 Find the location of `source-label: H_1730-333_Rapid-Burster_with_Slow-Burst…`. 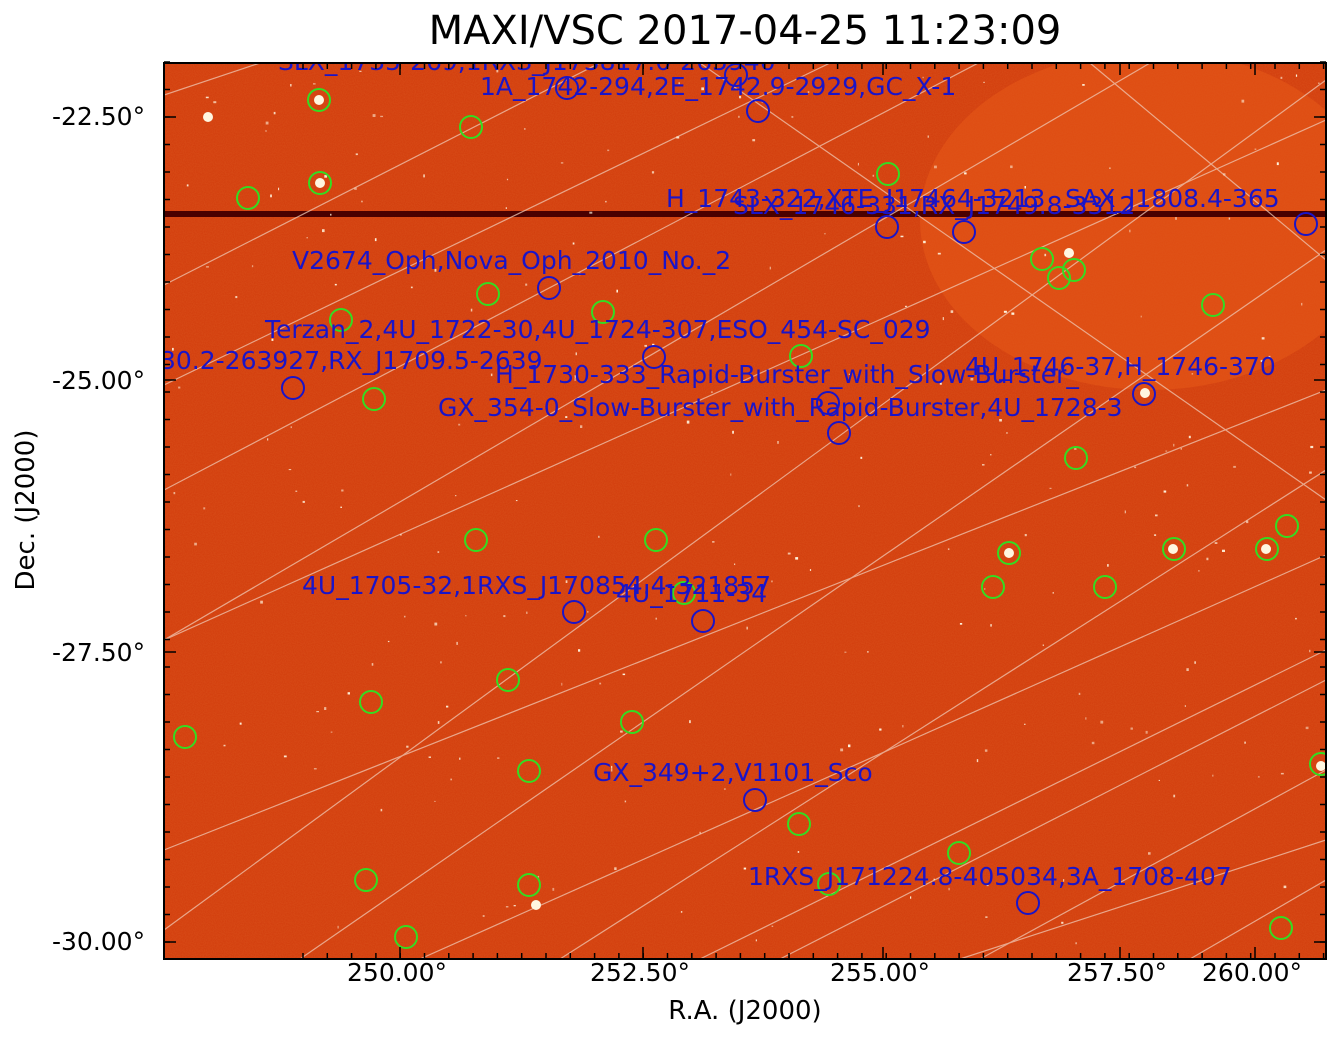

source-label: H_1730-333_Rapid-Burster_with_Slow-Burst… is located at coordinates (787, 374).